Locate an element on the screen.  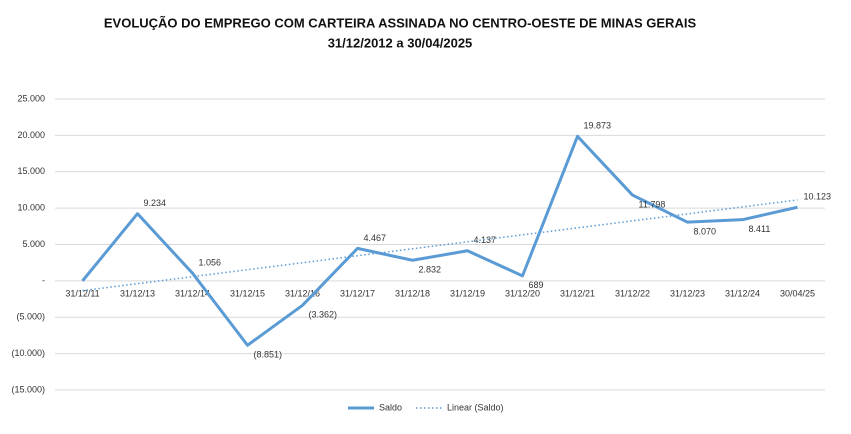
legend-label: Linear (Saldo) is located at coordinates (475, 407).